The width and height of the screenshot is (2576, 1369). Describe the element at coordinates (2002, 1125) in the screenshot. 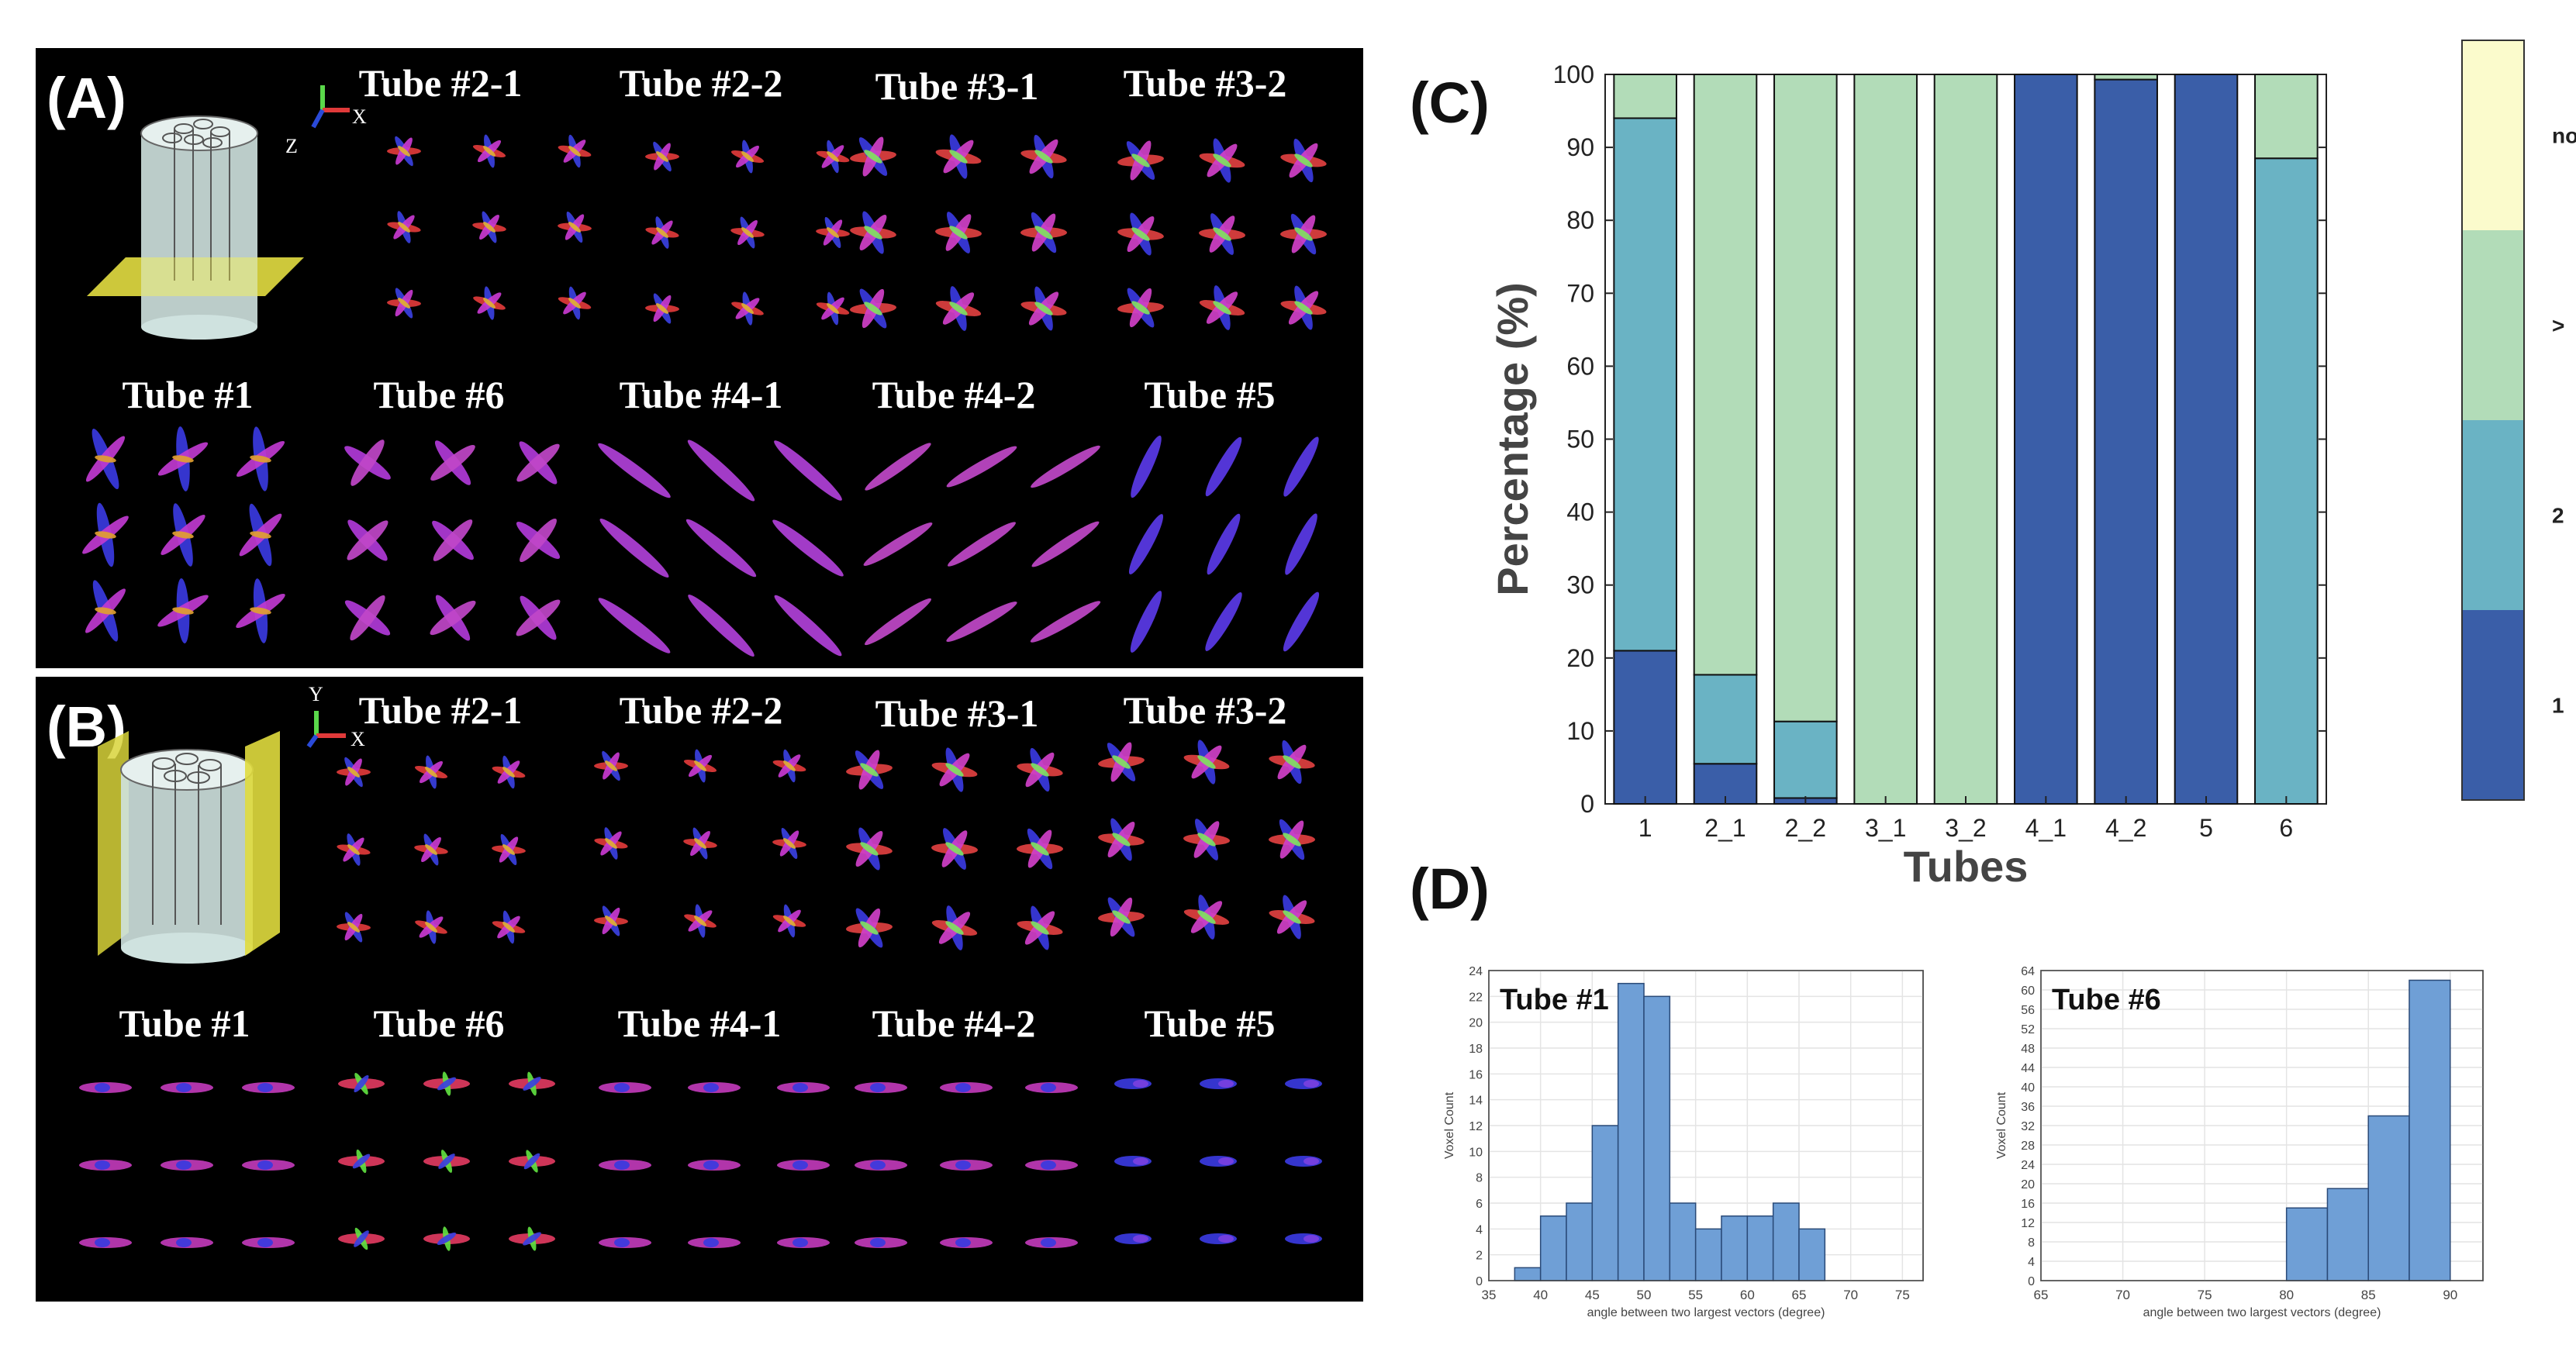

I see `y-axis-label: Voxel Count` at that location.